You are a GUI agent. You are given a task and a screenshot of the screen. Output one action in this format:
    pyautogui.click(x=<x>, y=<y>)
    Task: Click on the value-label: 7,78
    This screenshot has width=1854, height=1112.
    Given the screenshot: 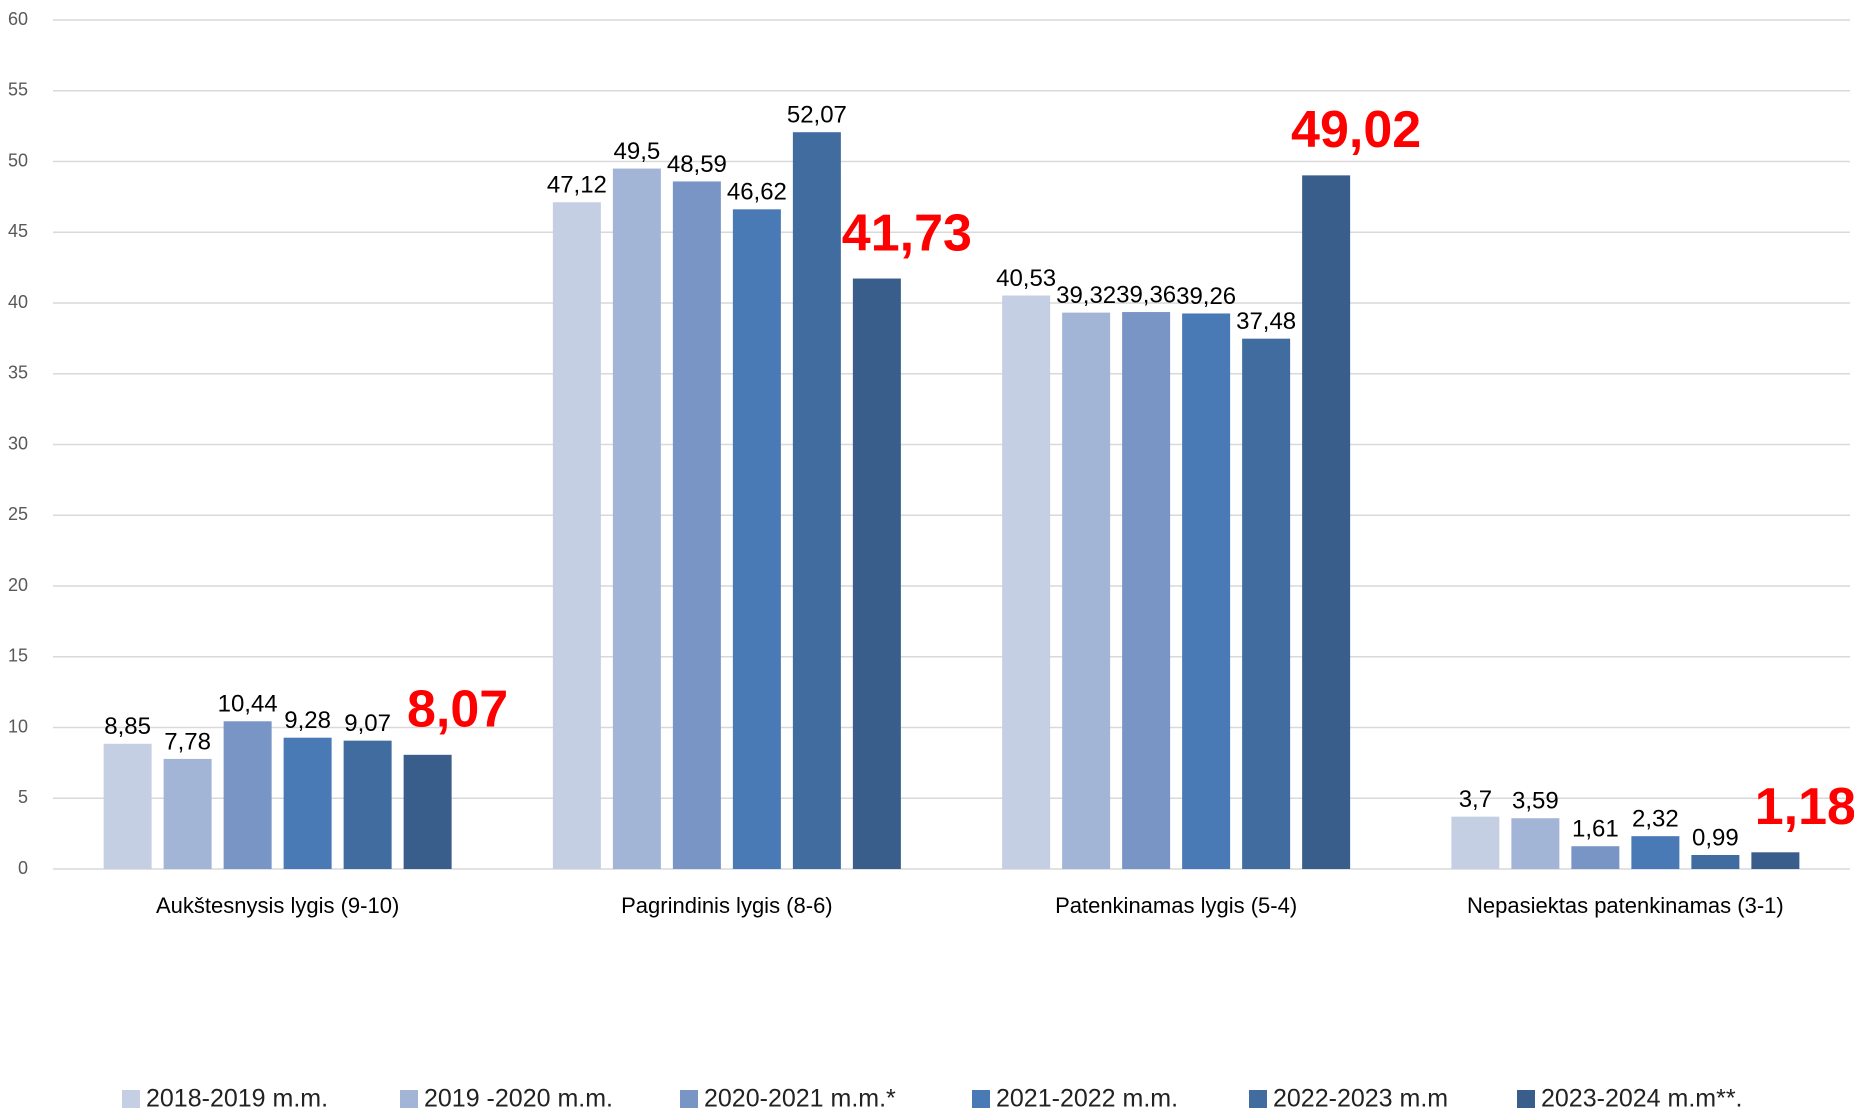 What is the action you would take?
    pyautogui.click(x=187, y=741)
    